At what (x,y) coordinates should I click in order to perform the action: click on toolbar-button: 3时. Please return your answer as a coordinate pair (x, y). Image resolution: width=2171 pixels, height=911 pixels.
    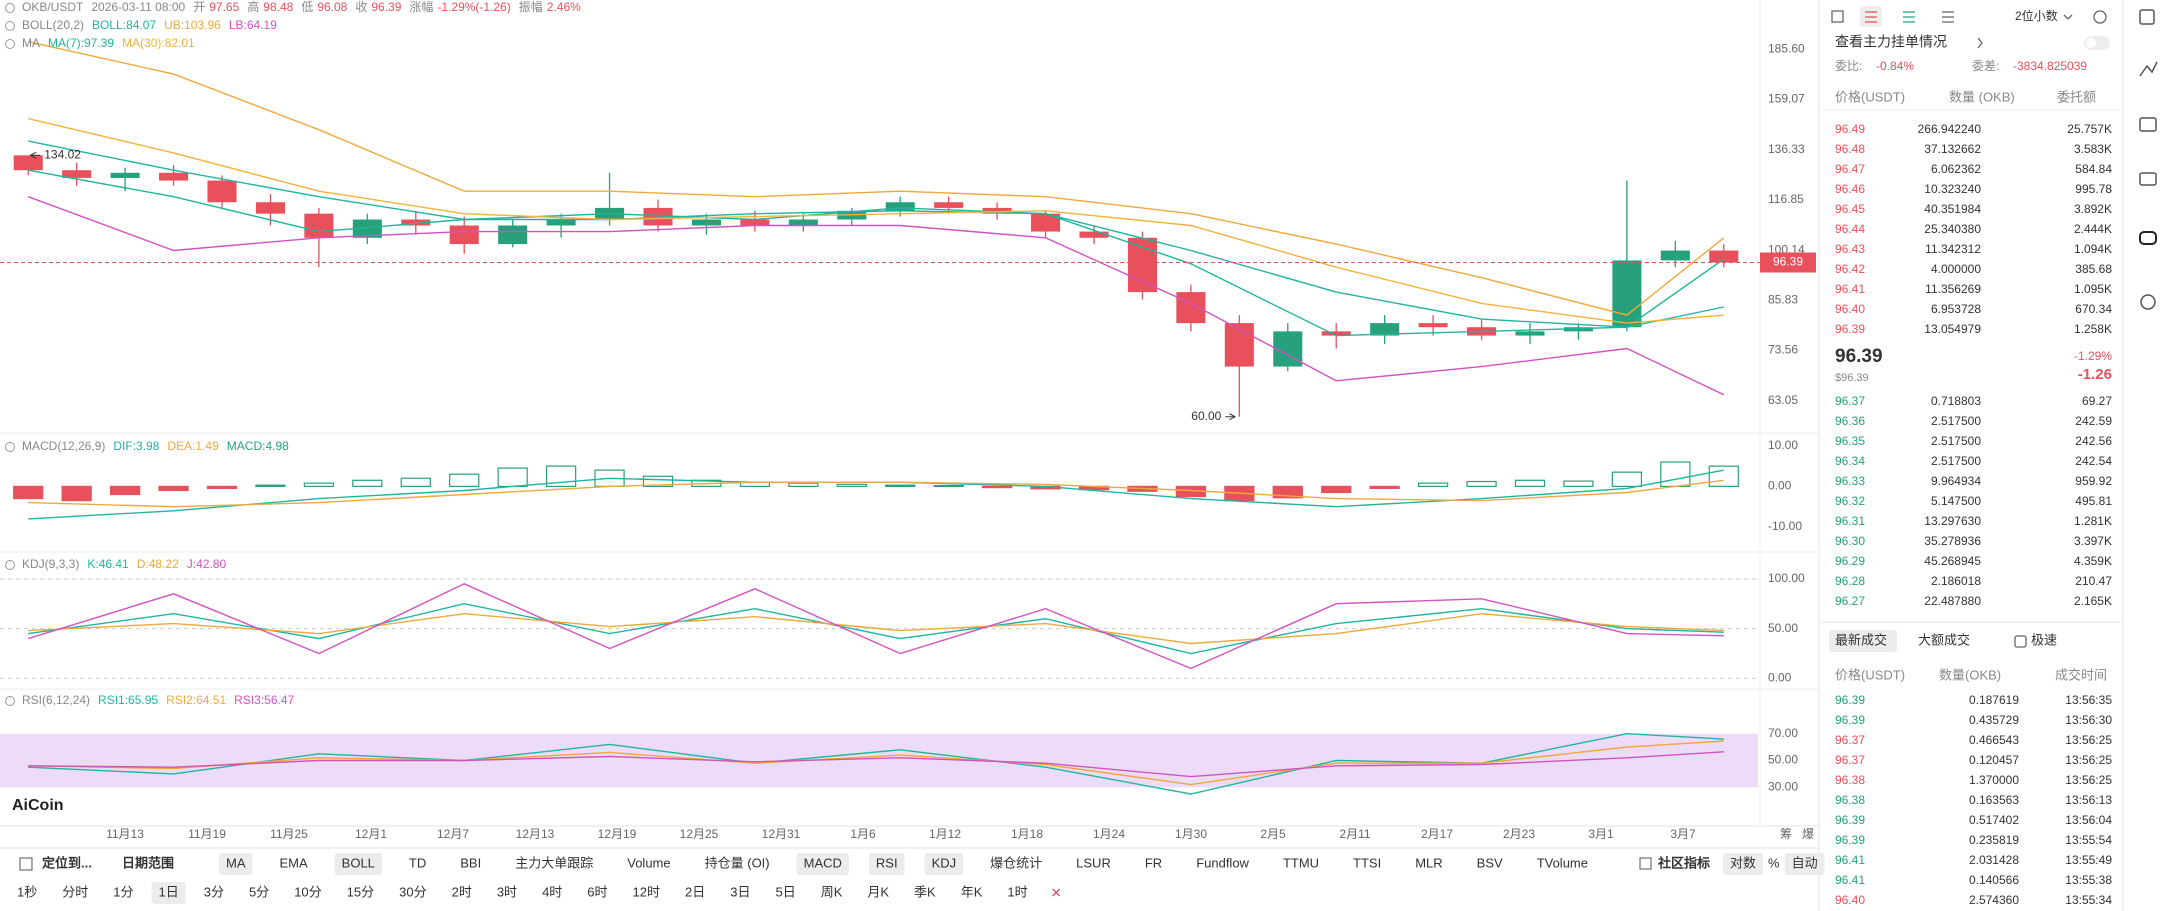
    Looking at the image, I should click on (507, 891).